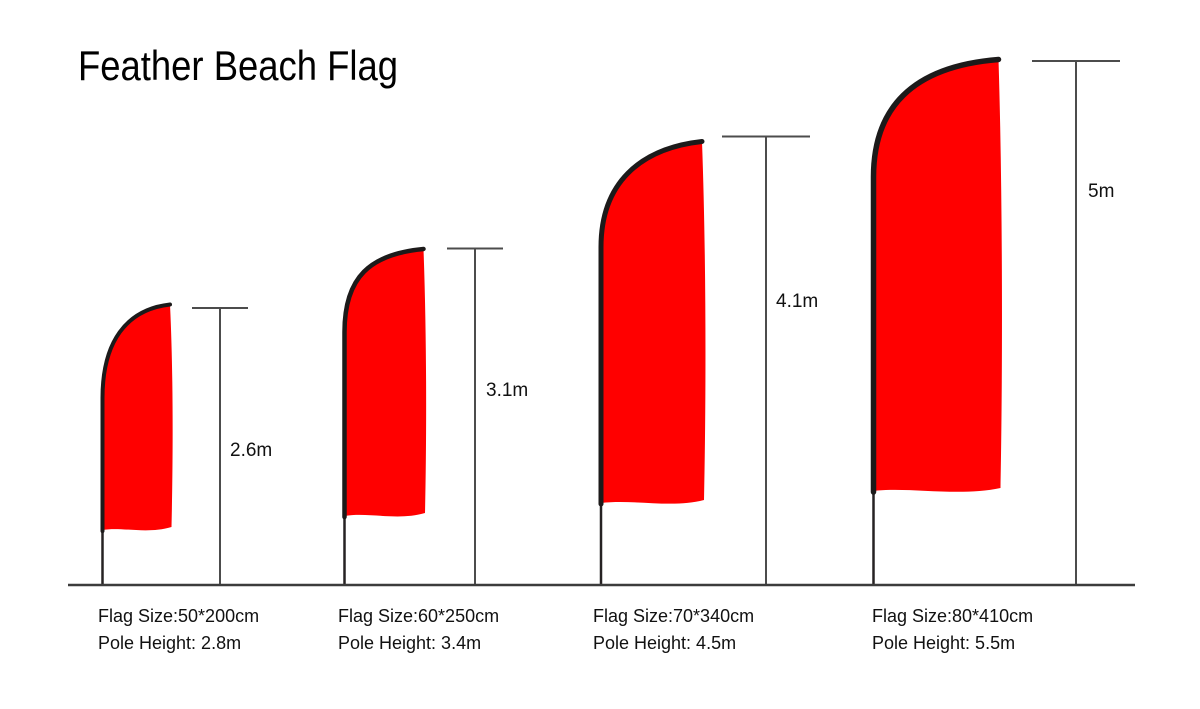 Image resolution: width=1200 pixels, height=709 pixels. I want to click on flag-medium-pole, so click(384, 383).